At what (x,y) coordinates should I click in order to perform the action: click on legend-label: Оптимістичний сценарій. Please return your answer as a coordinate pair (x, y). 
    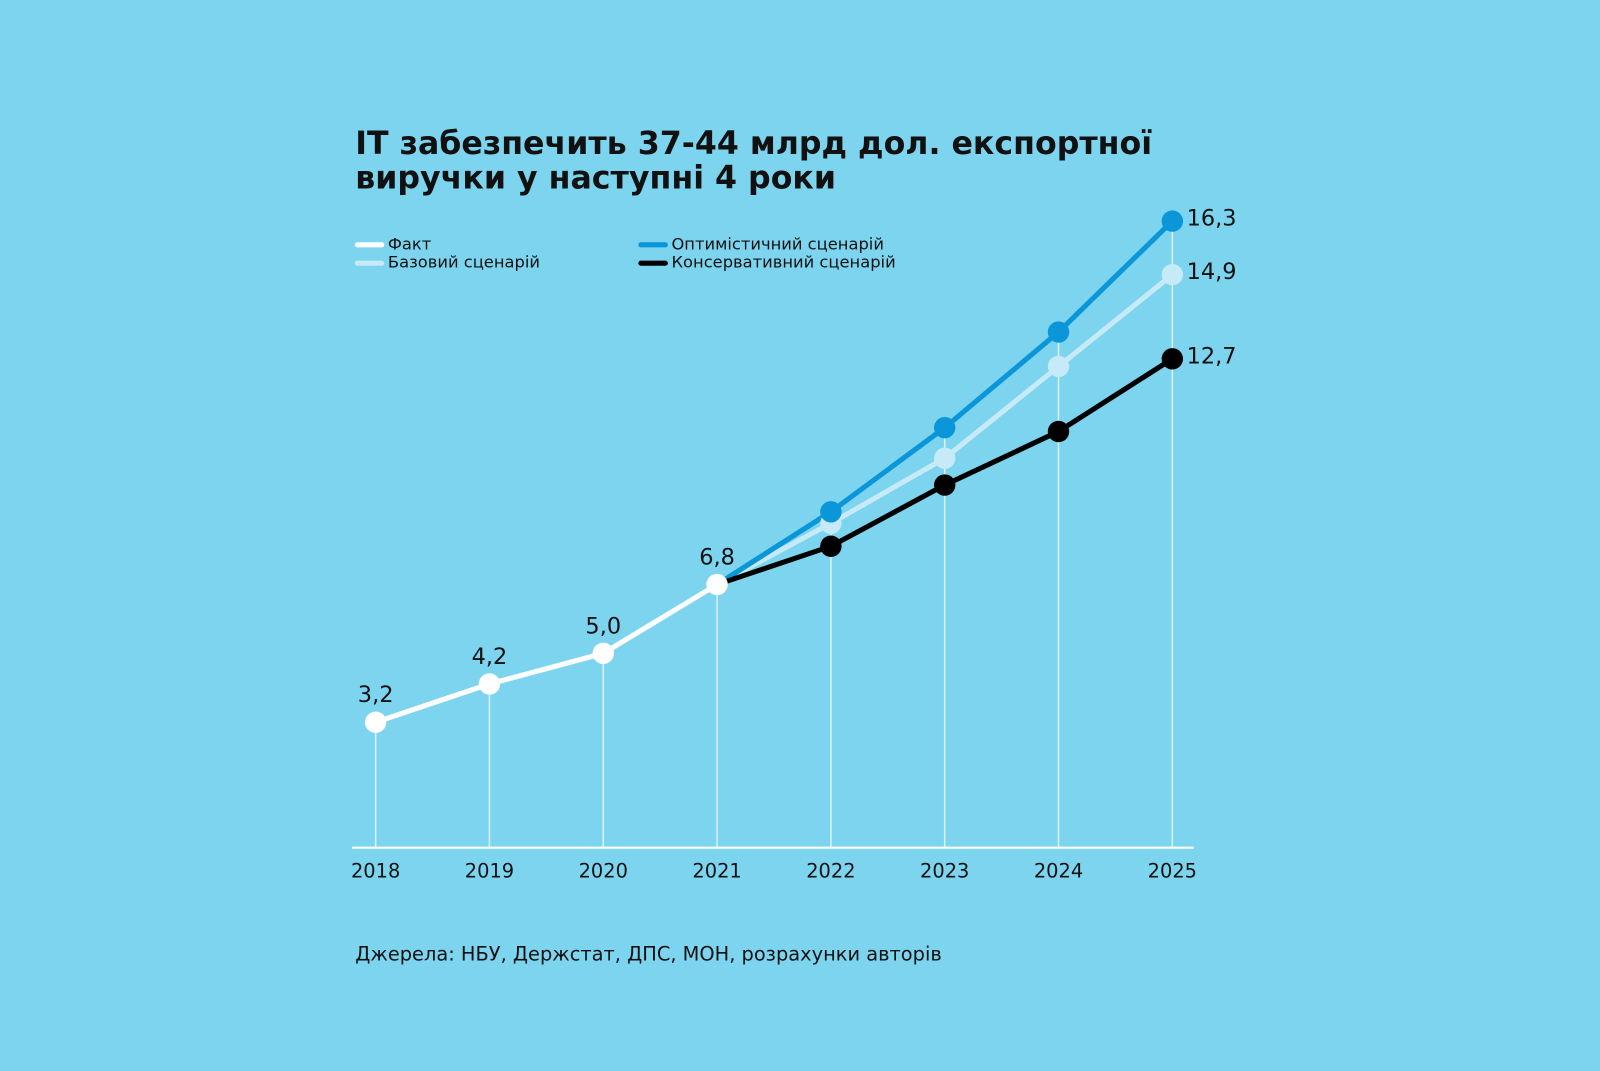
    Looking at the image, I should click on (777, 243).